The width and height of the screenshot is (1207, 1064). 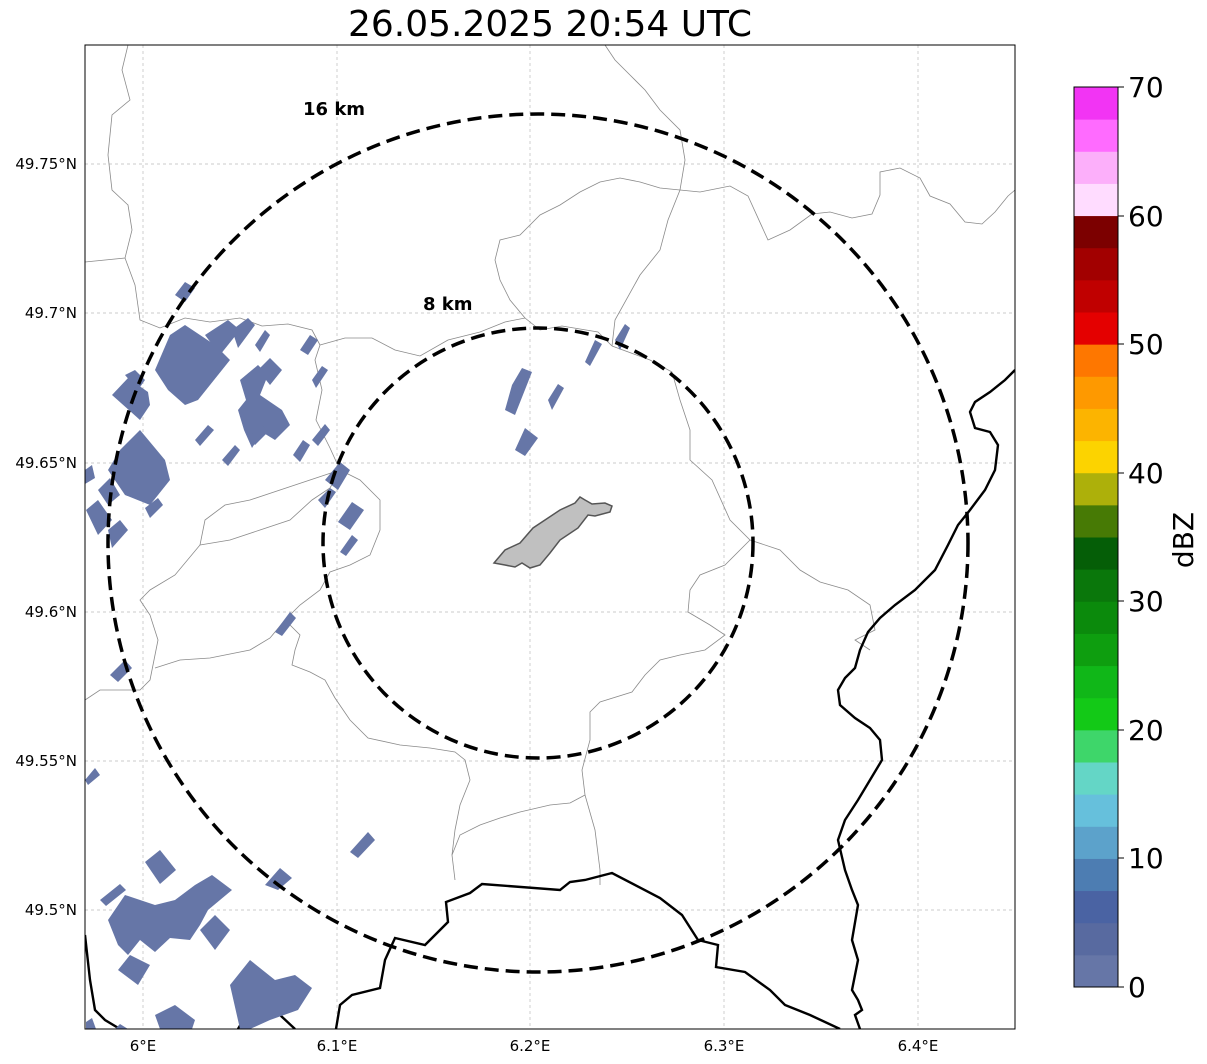 What do you see at coordinates (724, 1046) in the screenshot?
I see `lon-tick-label: 6.3°E` at bounding box center [724, 1046].